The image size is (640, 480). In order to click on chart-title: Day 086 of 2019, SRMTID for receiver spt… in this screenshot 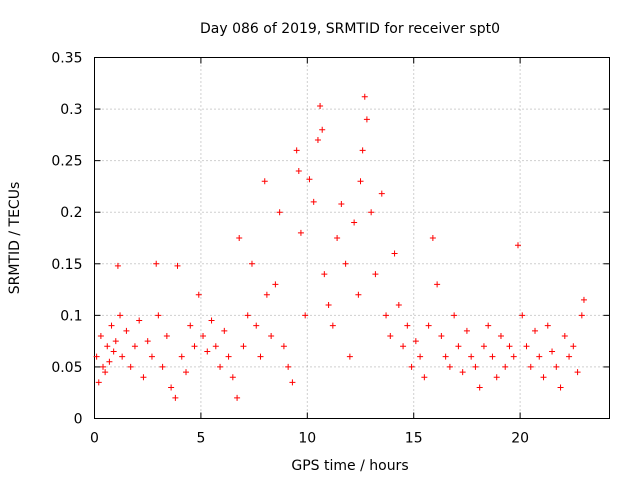, I will do `click(350, 29)`.